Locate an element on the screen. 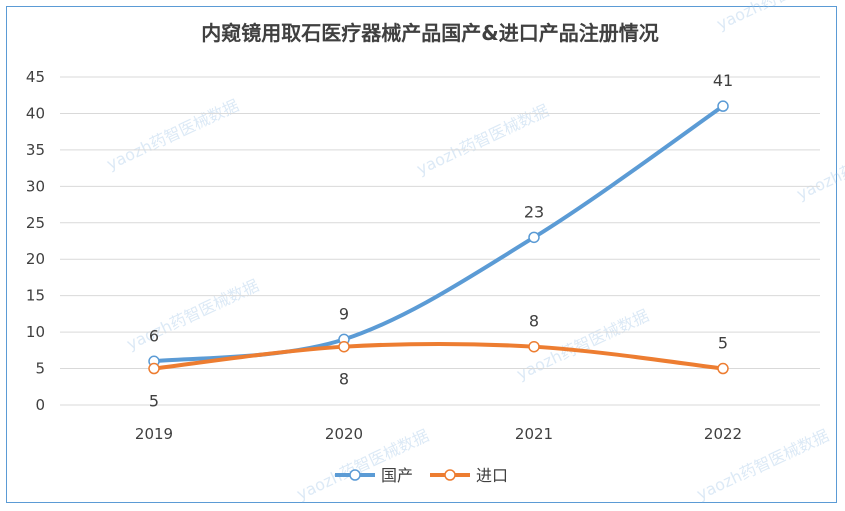 Image resolution: width=845 pixels, height=511 pixels. legend: 国产 进口 is located at coordinates (421, 475).